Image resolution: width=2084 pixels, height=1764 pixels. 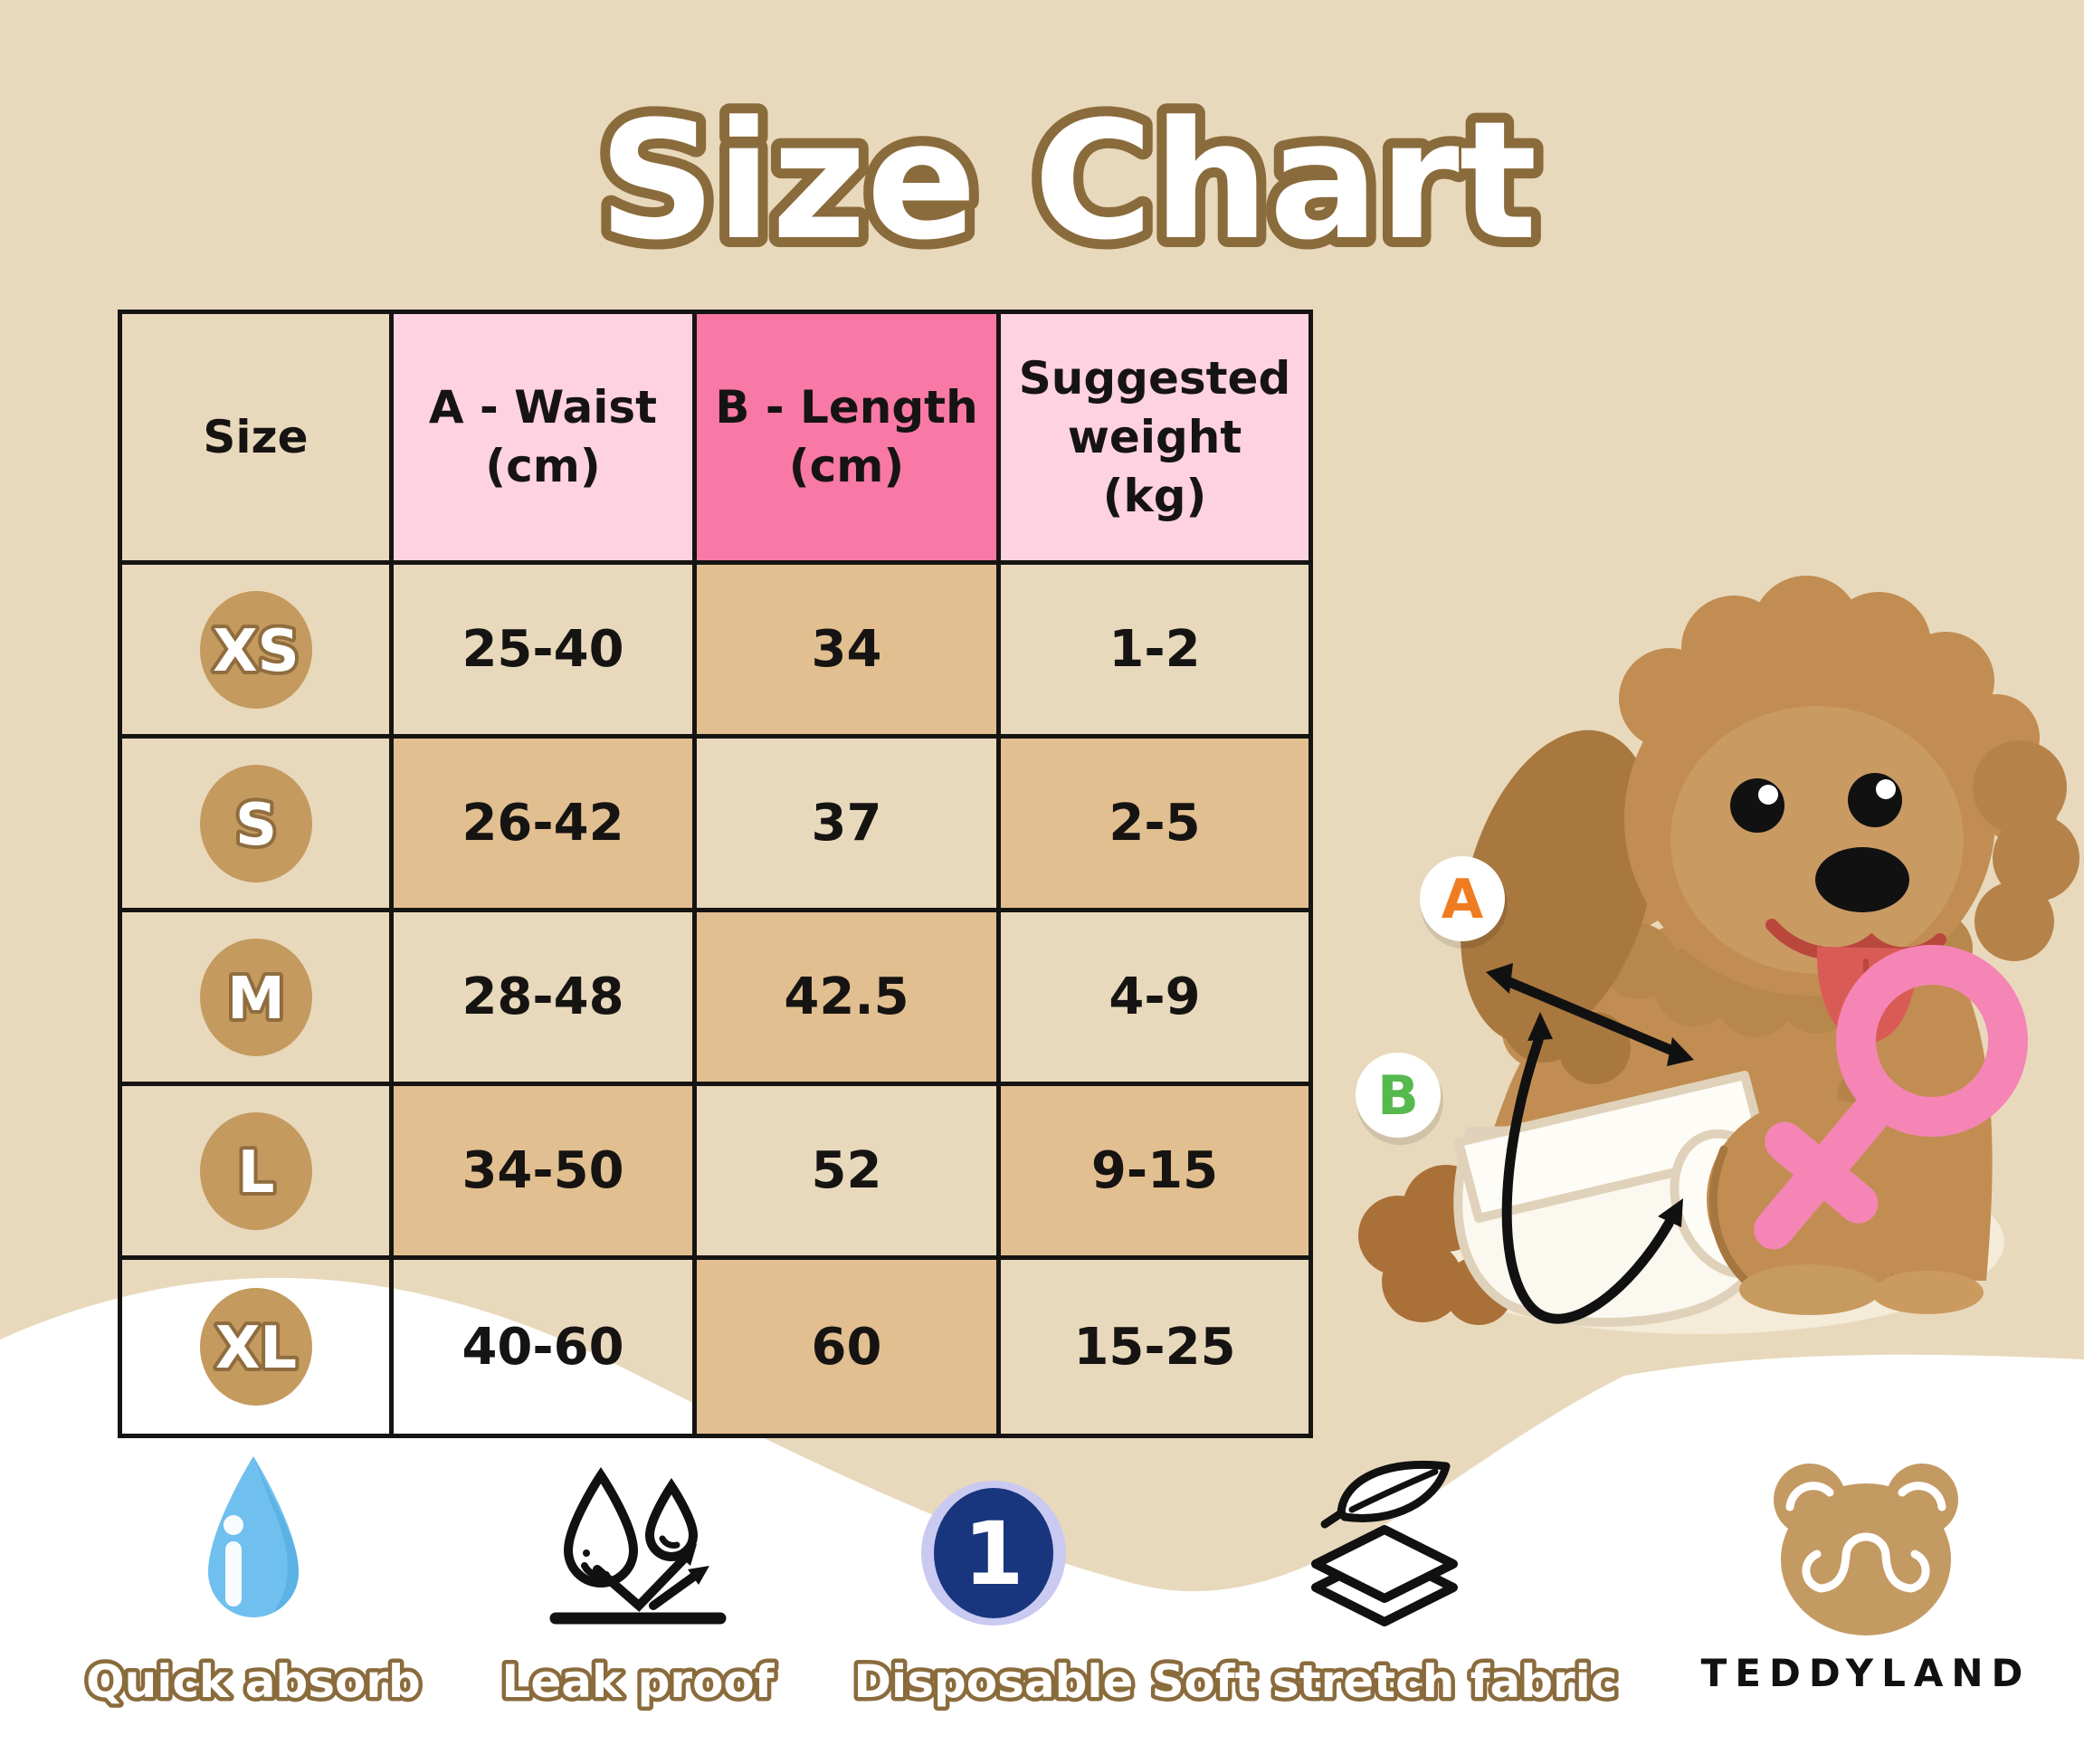 I want to click on dog-front-paw, so click(x=1927, y=1292).